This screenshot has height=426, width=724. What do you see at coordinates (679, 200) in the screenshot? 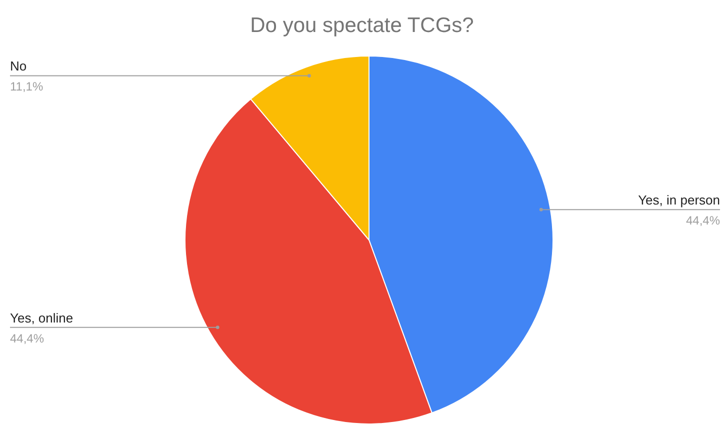
I see `slice-label: Yes, in person` at bounding box center [679, 200].